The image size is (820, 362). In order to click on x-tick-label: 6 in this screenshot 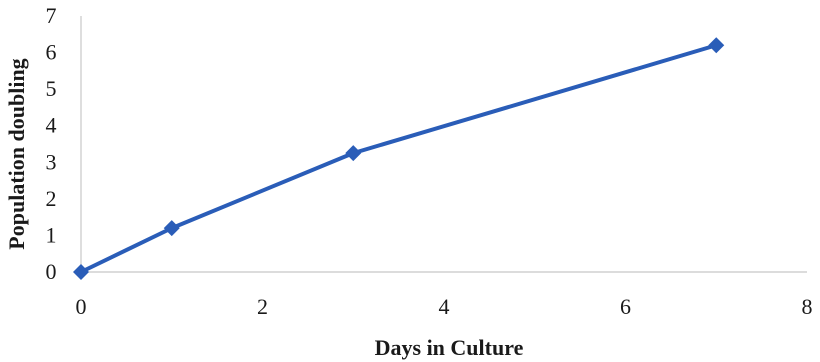, I will do `click(625, 306)`.